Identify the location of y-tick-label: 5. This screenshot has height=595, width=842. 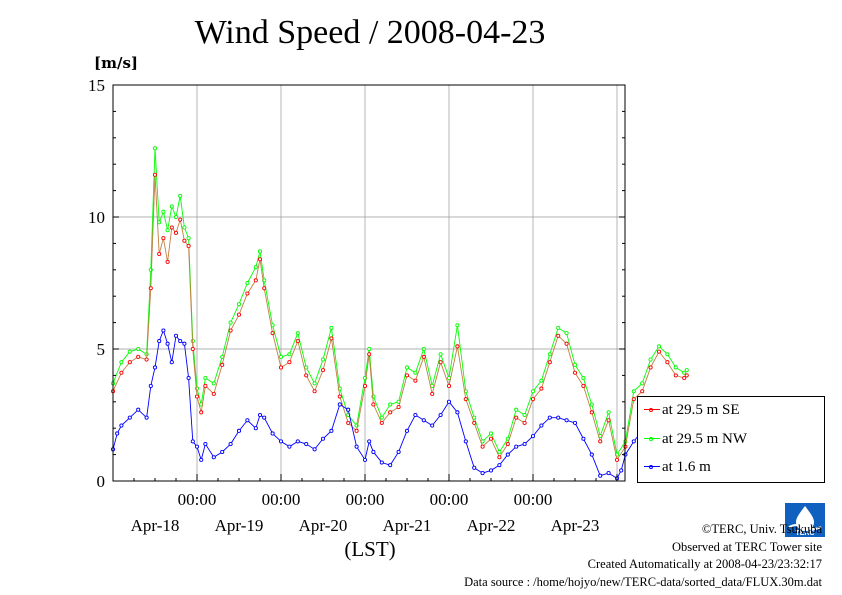
(101, 349).